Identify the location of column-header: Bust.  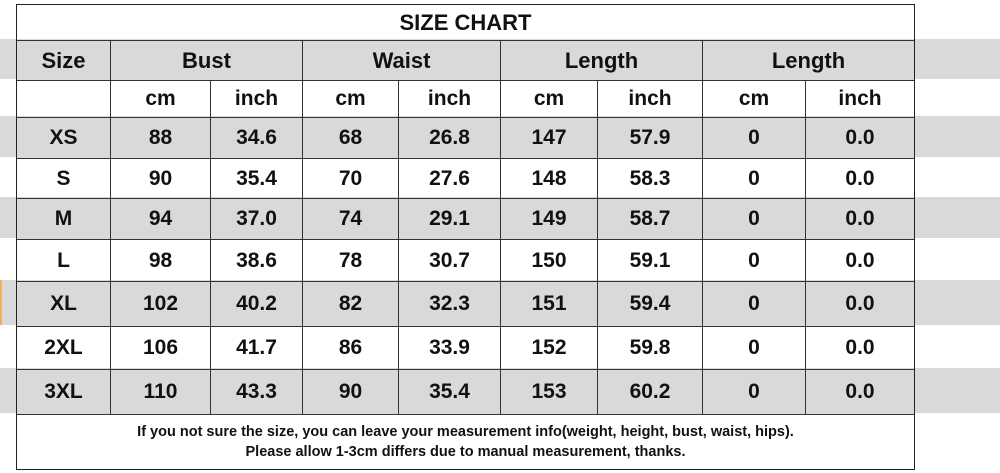
(207, 61).